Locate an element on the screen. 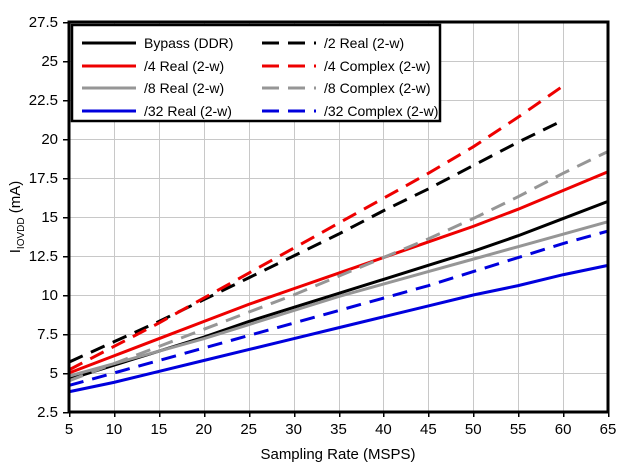 Image resolution: width=626 pixels, height=469 pixels. legend-label-32-complex-2-w: /32 Complex (2-w) is located at coordinates (381, 111).